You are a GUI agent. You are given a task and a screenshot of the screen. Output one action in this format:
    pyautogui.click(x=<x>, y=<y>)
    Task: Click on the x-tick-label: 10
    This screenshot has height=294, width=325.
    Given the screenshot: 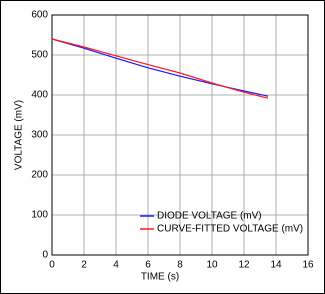 What is the action you would take?
    pyautogui.click(x=212, y=265)
    